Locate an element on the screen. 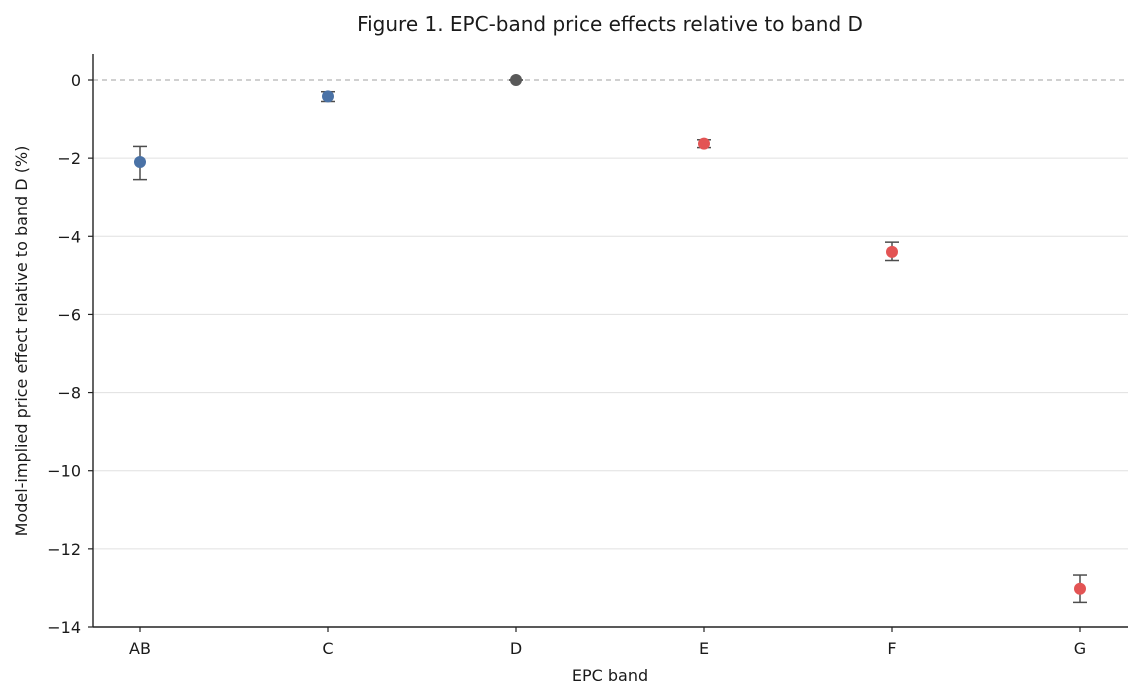  x-tick-label: F is located at coordinates (891, 648).